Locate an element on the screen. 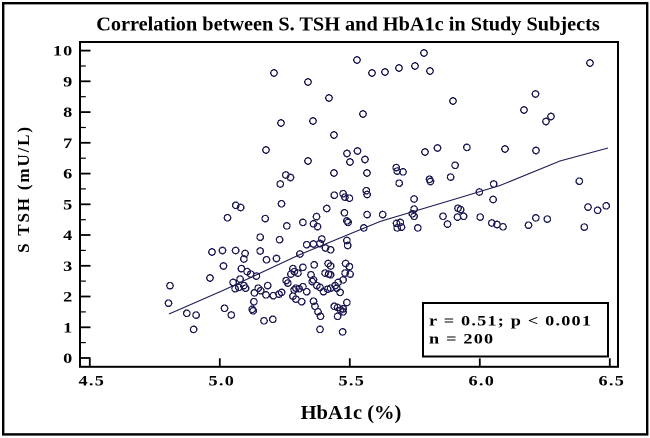 The width and height of the screenshot is (650, 438). svg-text: 4.5 is located at coordinates (92, 380).